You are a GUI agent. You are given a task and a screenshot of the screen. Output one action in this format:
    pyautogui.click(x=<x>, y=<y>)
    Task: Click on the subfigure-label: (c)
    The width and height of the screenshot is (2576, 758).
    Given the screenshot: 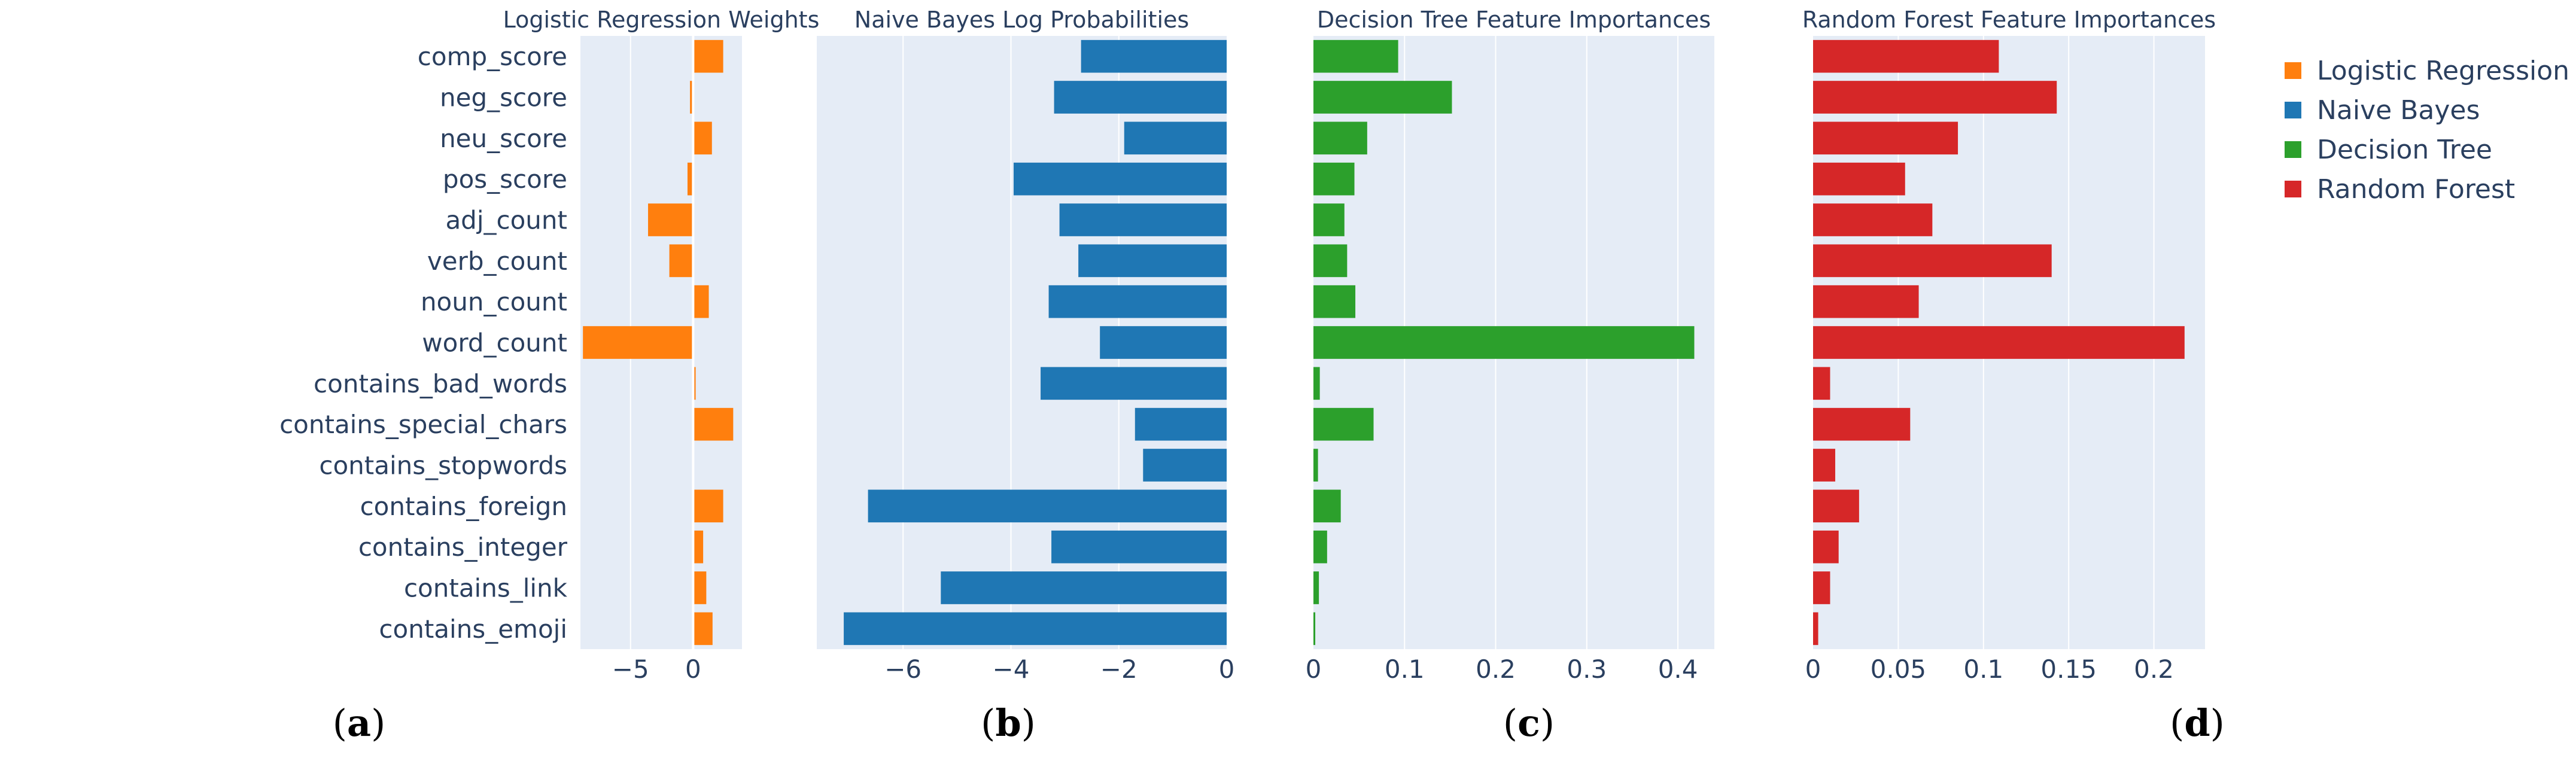 What is the action you would take?
    pyautogui.click(x=1529, y=723)
    